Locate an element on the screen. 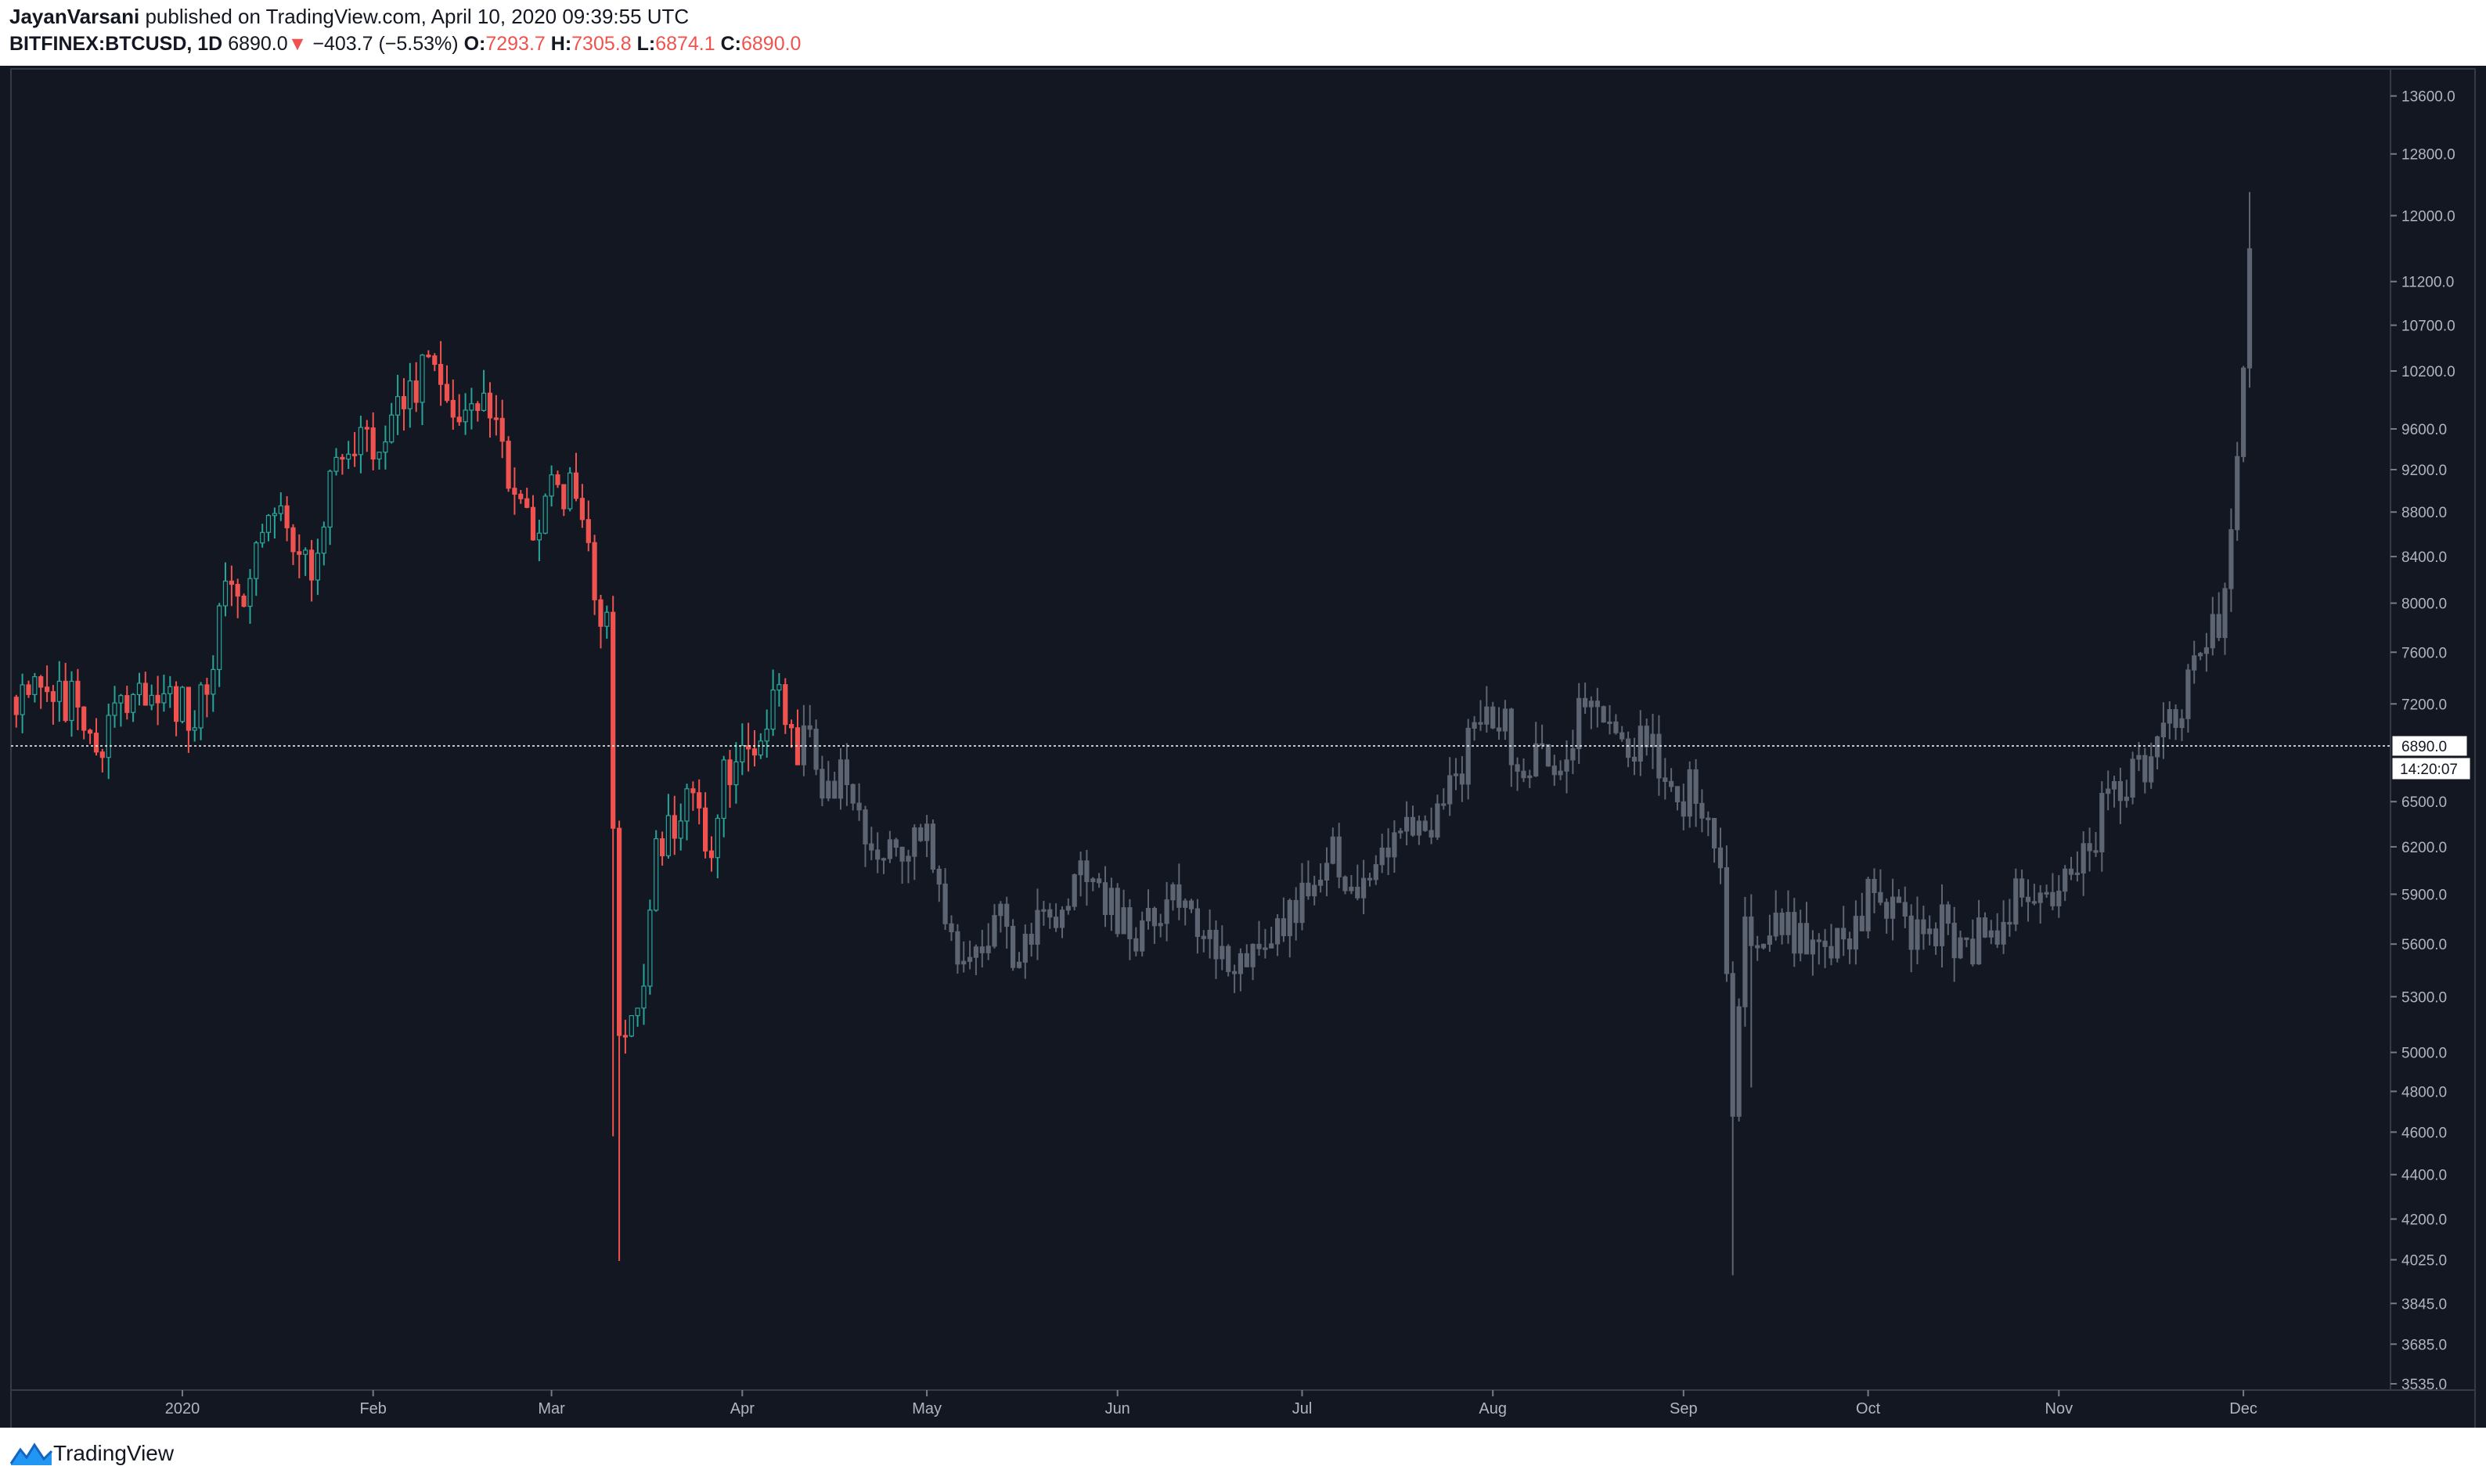  author-name: JayanVarsani is located at coordinates (74, 16).